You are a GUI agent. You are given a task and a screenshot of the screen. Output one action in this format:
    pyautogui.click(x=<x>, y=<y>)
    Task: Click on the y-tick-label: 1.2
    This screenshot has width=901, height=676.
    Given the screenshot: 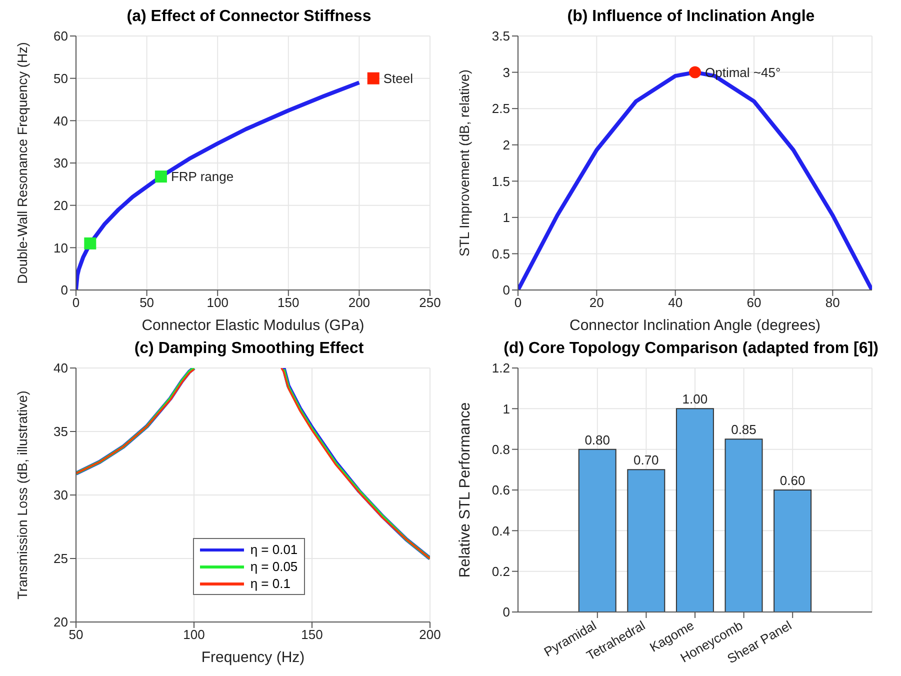 What is the action you would take?
    pyautogui.click(x=501, y=368)
    